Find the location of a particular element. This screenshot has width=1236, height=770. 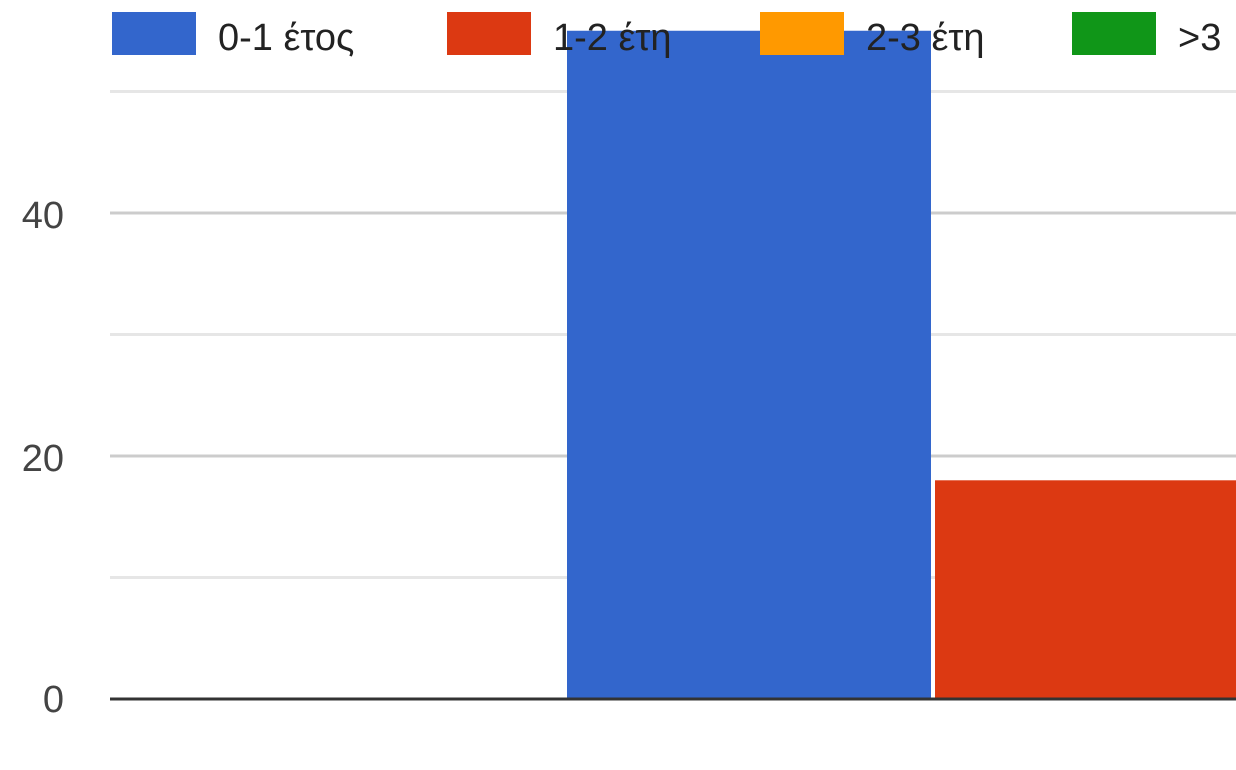

legend-label-0-1: 0-1 έτος is located at coordinates (286, 38).